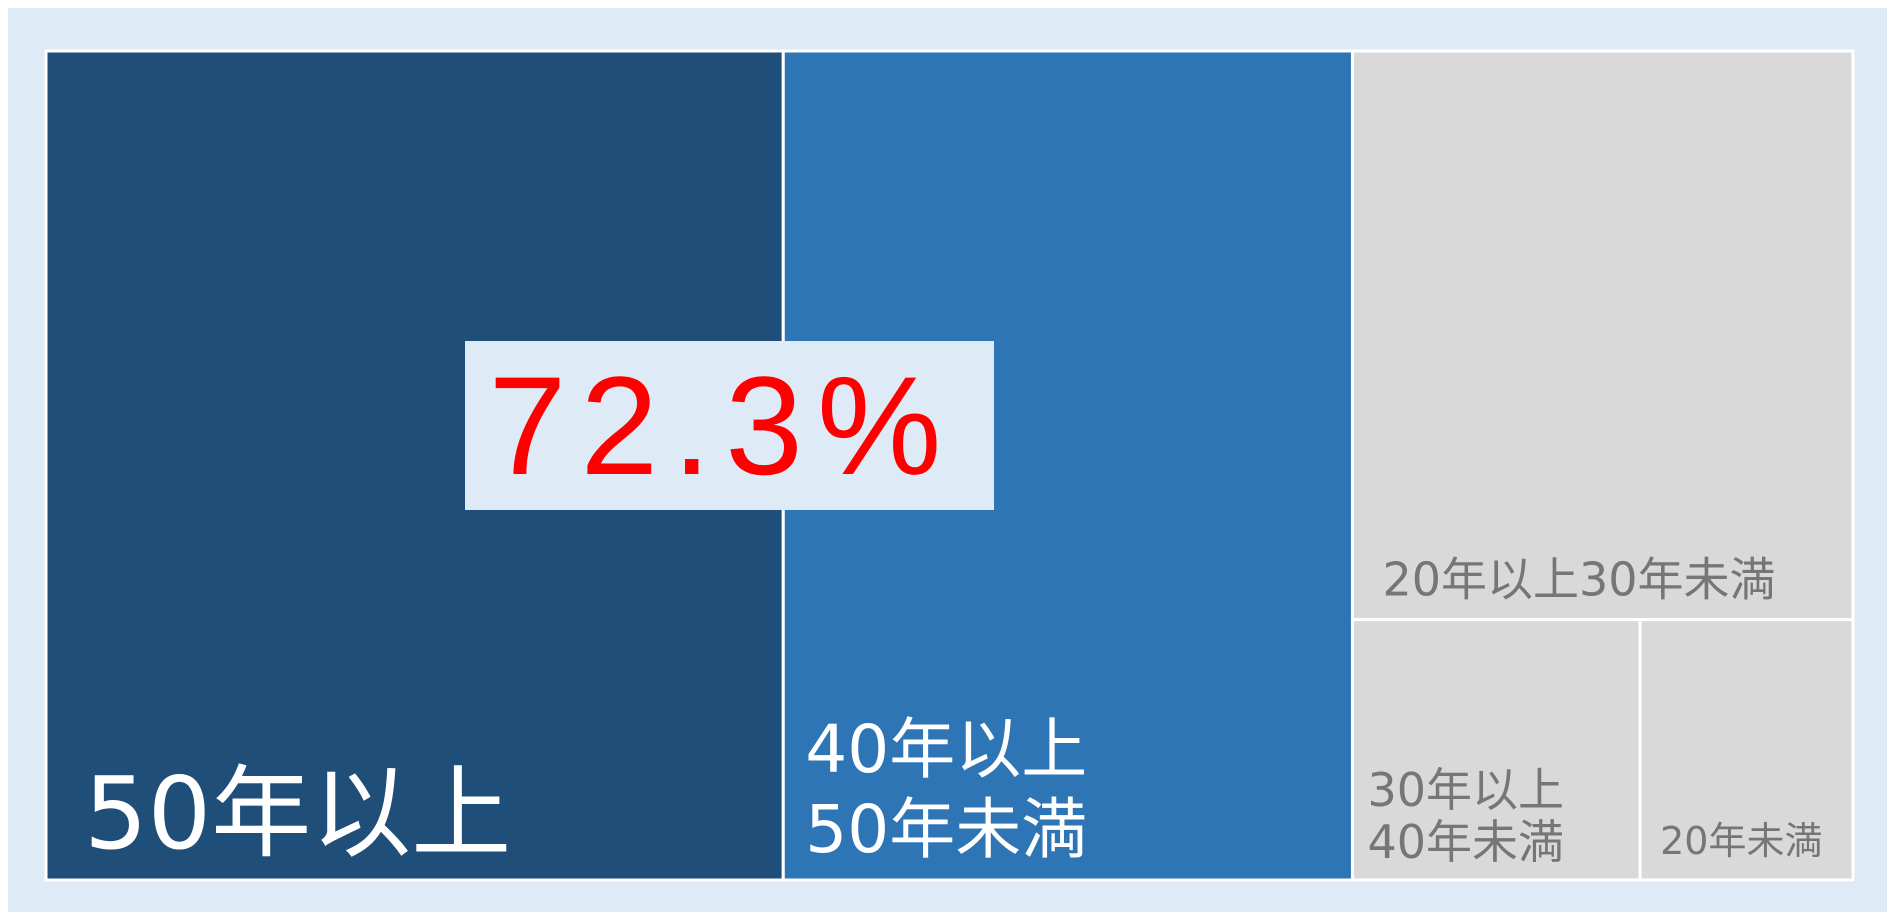 This screenshot has width=1887, height=914. Describe the element at coordinates (946, 789) in the screenshot. I see `tile-label: 40年以上 50年未満` at that location.